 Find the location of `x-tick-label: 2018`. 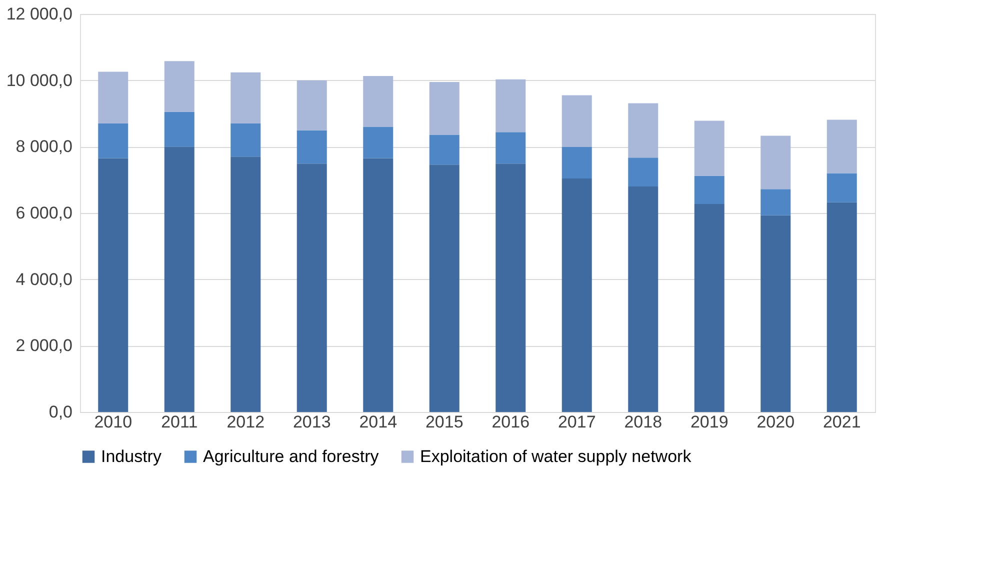

x-tick-label: 2018 is located at coordinates (643, 422).